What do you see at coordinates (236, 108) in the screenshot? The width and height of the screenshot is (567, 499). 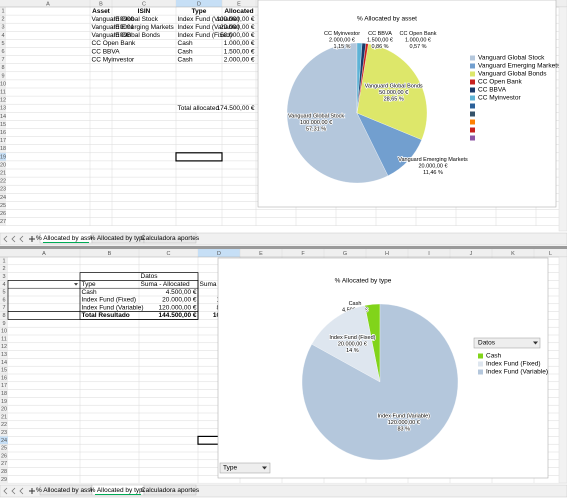 I see `cell-text: 174.500,00 €` at bounding box center [236, 108].